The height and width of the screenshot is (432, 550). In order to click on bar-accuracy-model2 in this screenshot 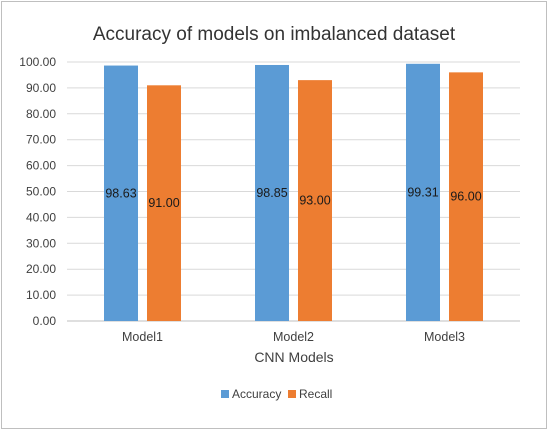, I will do `click(272, 192)`.